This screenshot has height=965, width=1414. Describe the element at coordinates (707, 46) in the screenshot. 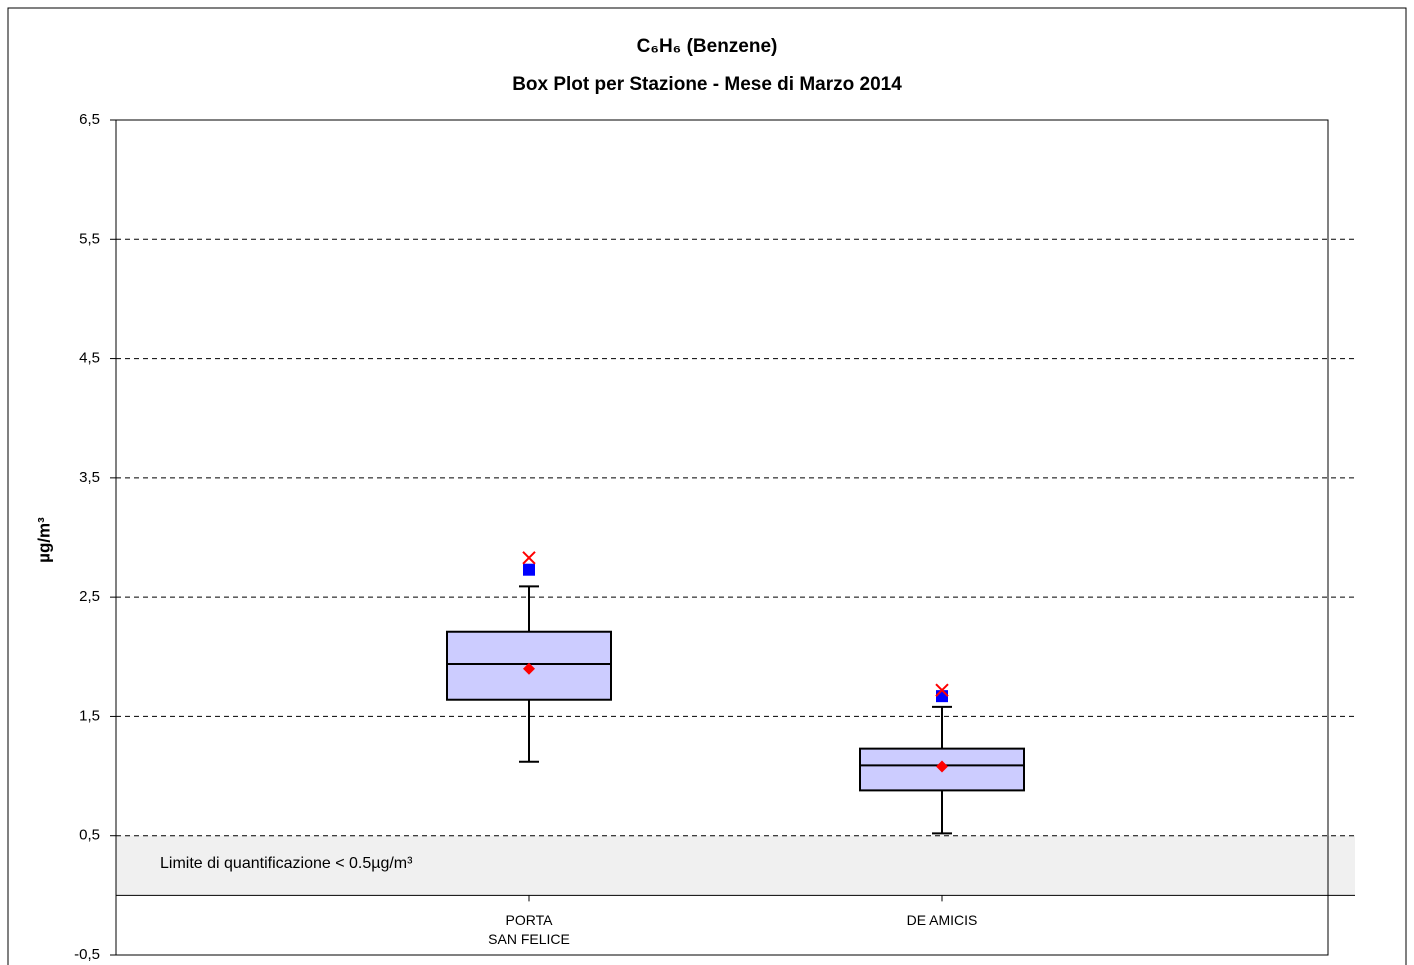

I see `chart-title: C₆H₆ (Benzene)` at that location.